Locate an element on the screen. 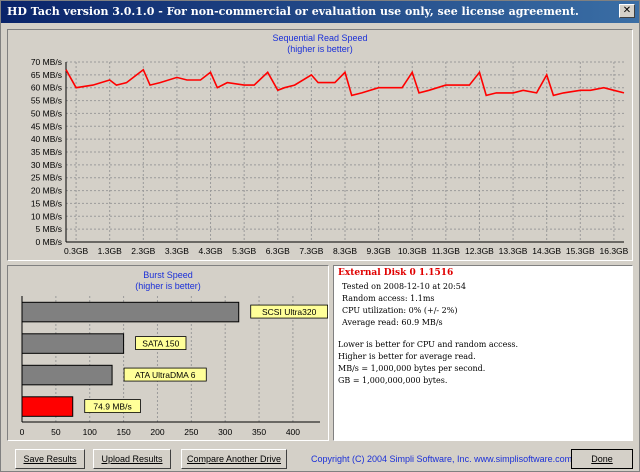 The image size is (640, 472). done-label: Done is located at coordinates (602, 459).